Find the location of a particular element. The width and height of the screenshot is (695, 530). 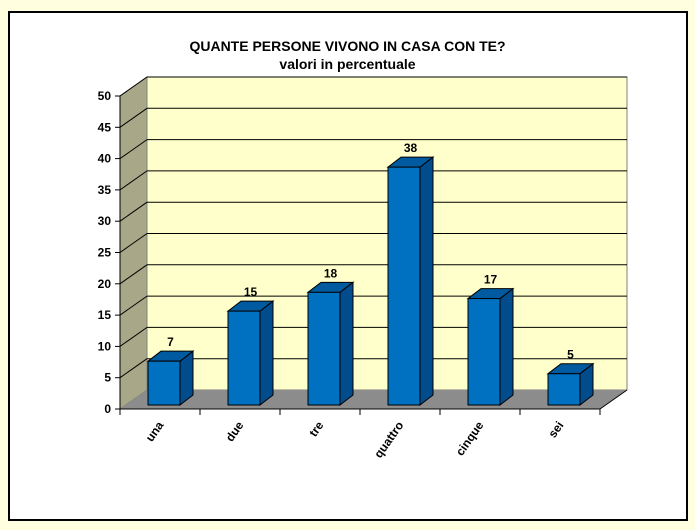

chart-title: QUANTE PERSONE VIVONO IN CASA CON TE? is located at coordinates (347, 46).